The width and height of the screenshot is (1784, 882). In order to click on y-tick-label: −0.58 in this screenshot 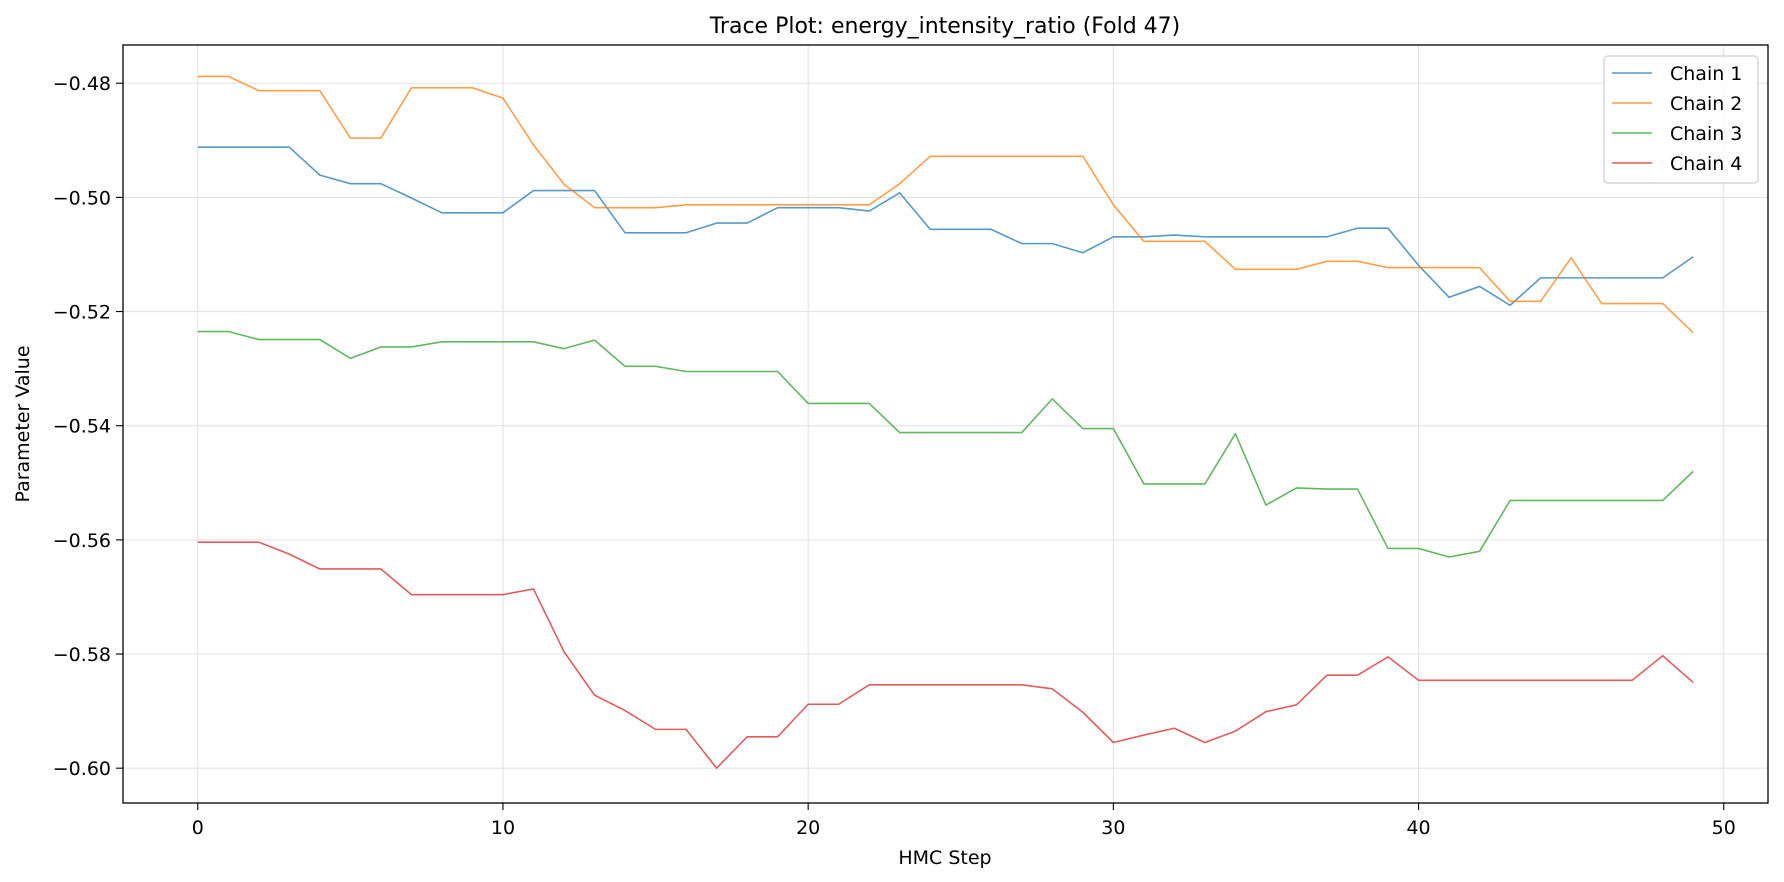, I will do `click(82, 655)`.